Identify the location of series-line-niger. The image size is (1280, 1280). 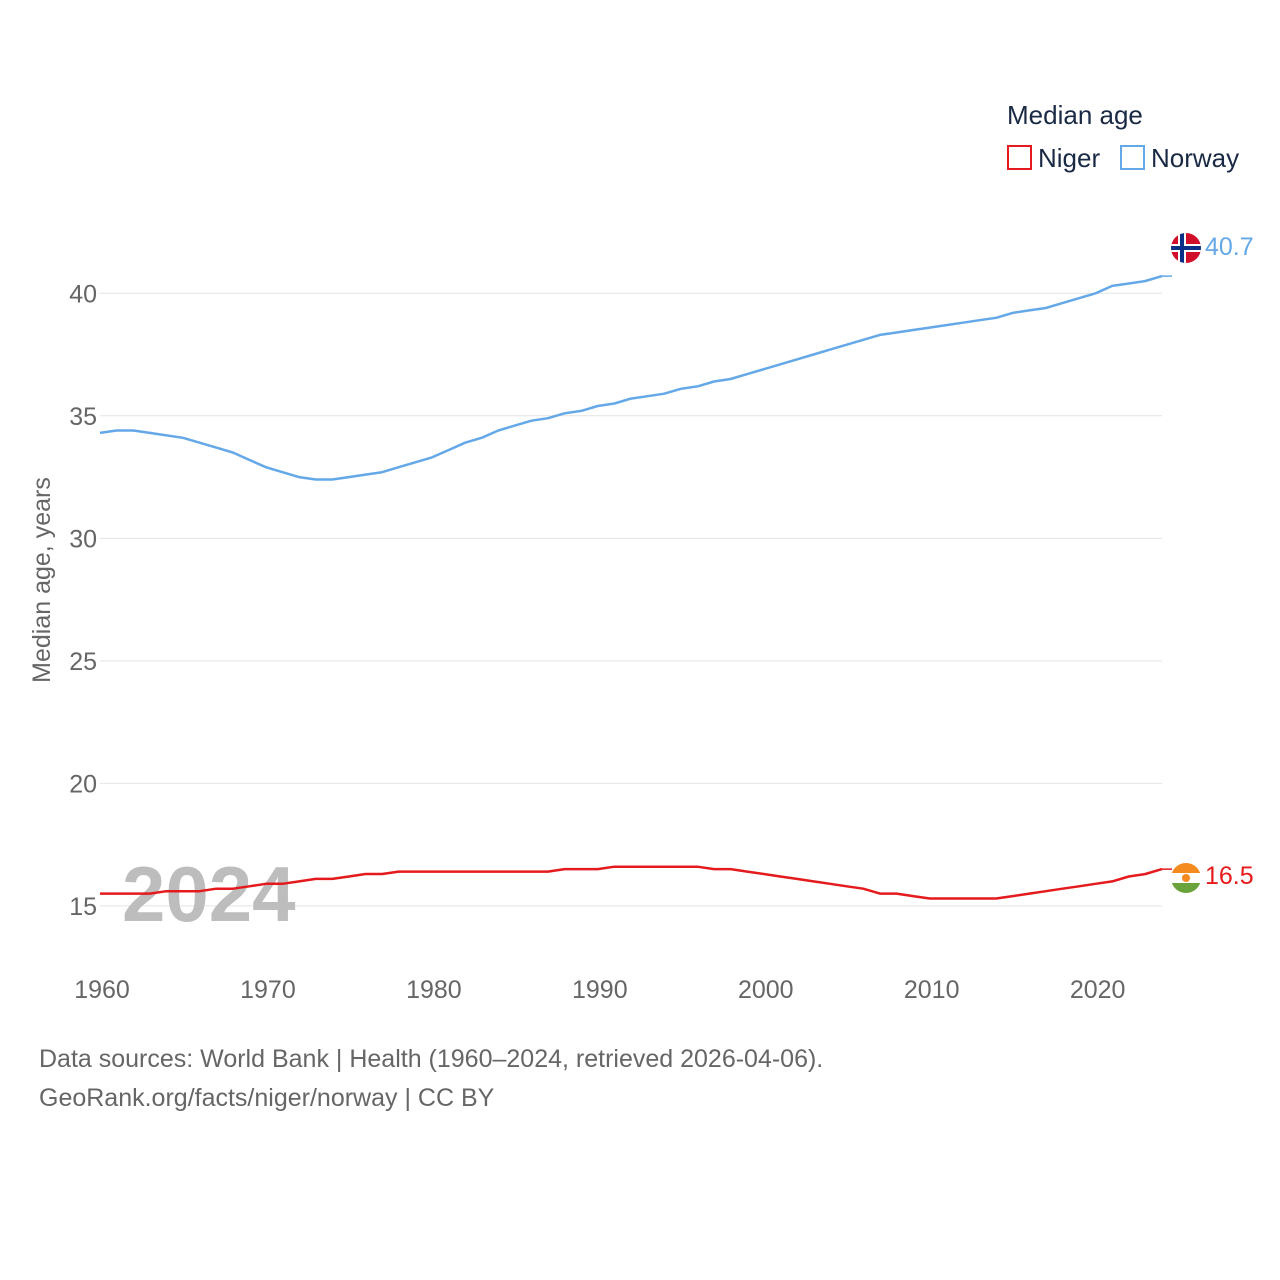
(631, 882).